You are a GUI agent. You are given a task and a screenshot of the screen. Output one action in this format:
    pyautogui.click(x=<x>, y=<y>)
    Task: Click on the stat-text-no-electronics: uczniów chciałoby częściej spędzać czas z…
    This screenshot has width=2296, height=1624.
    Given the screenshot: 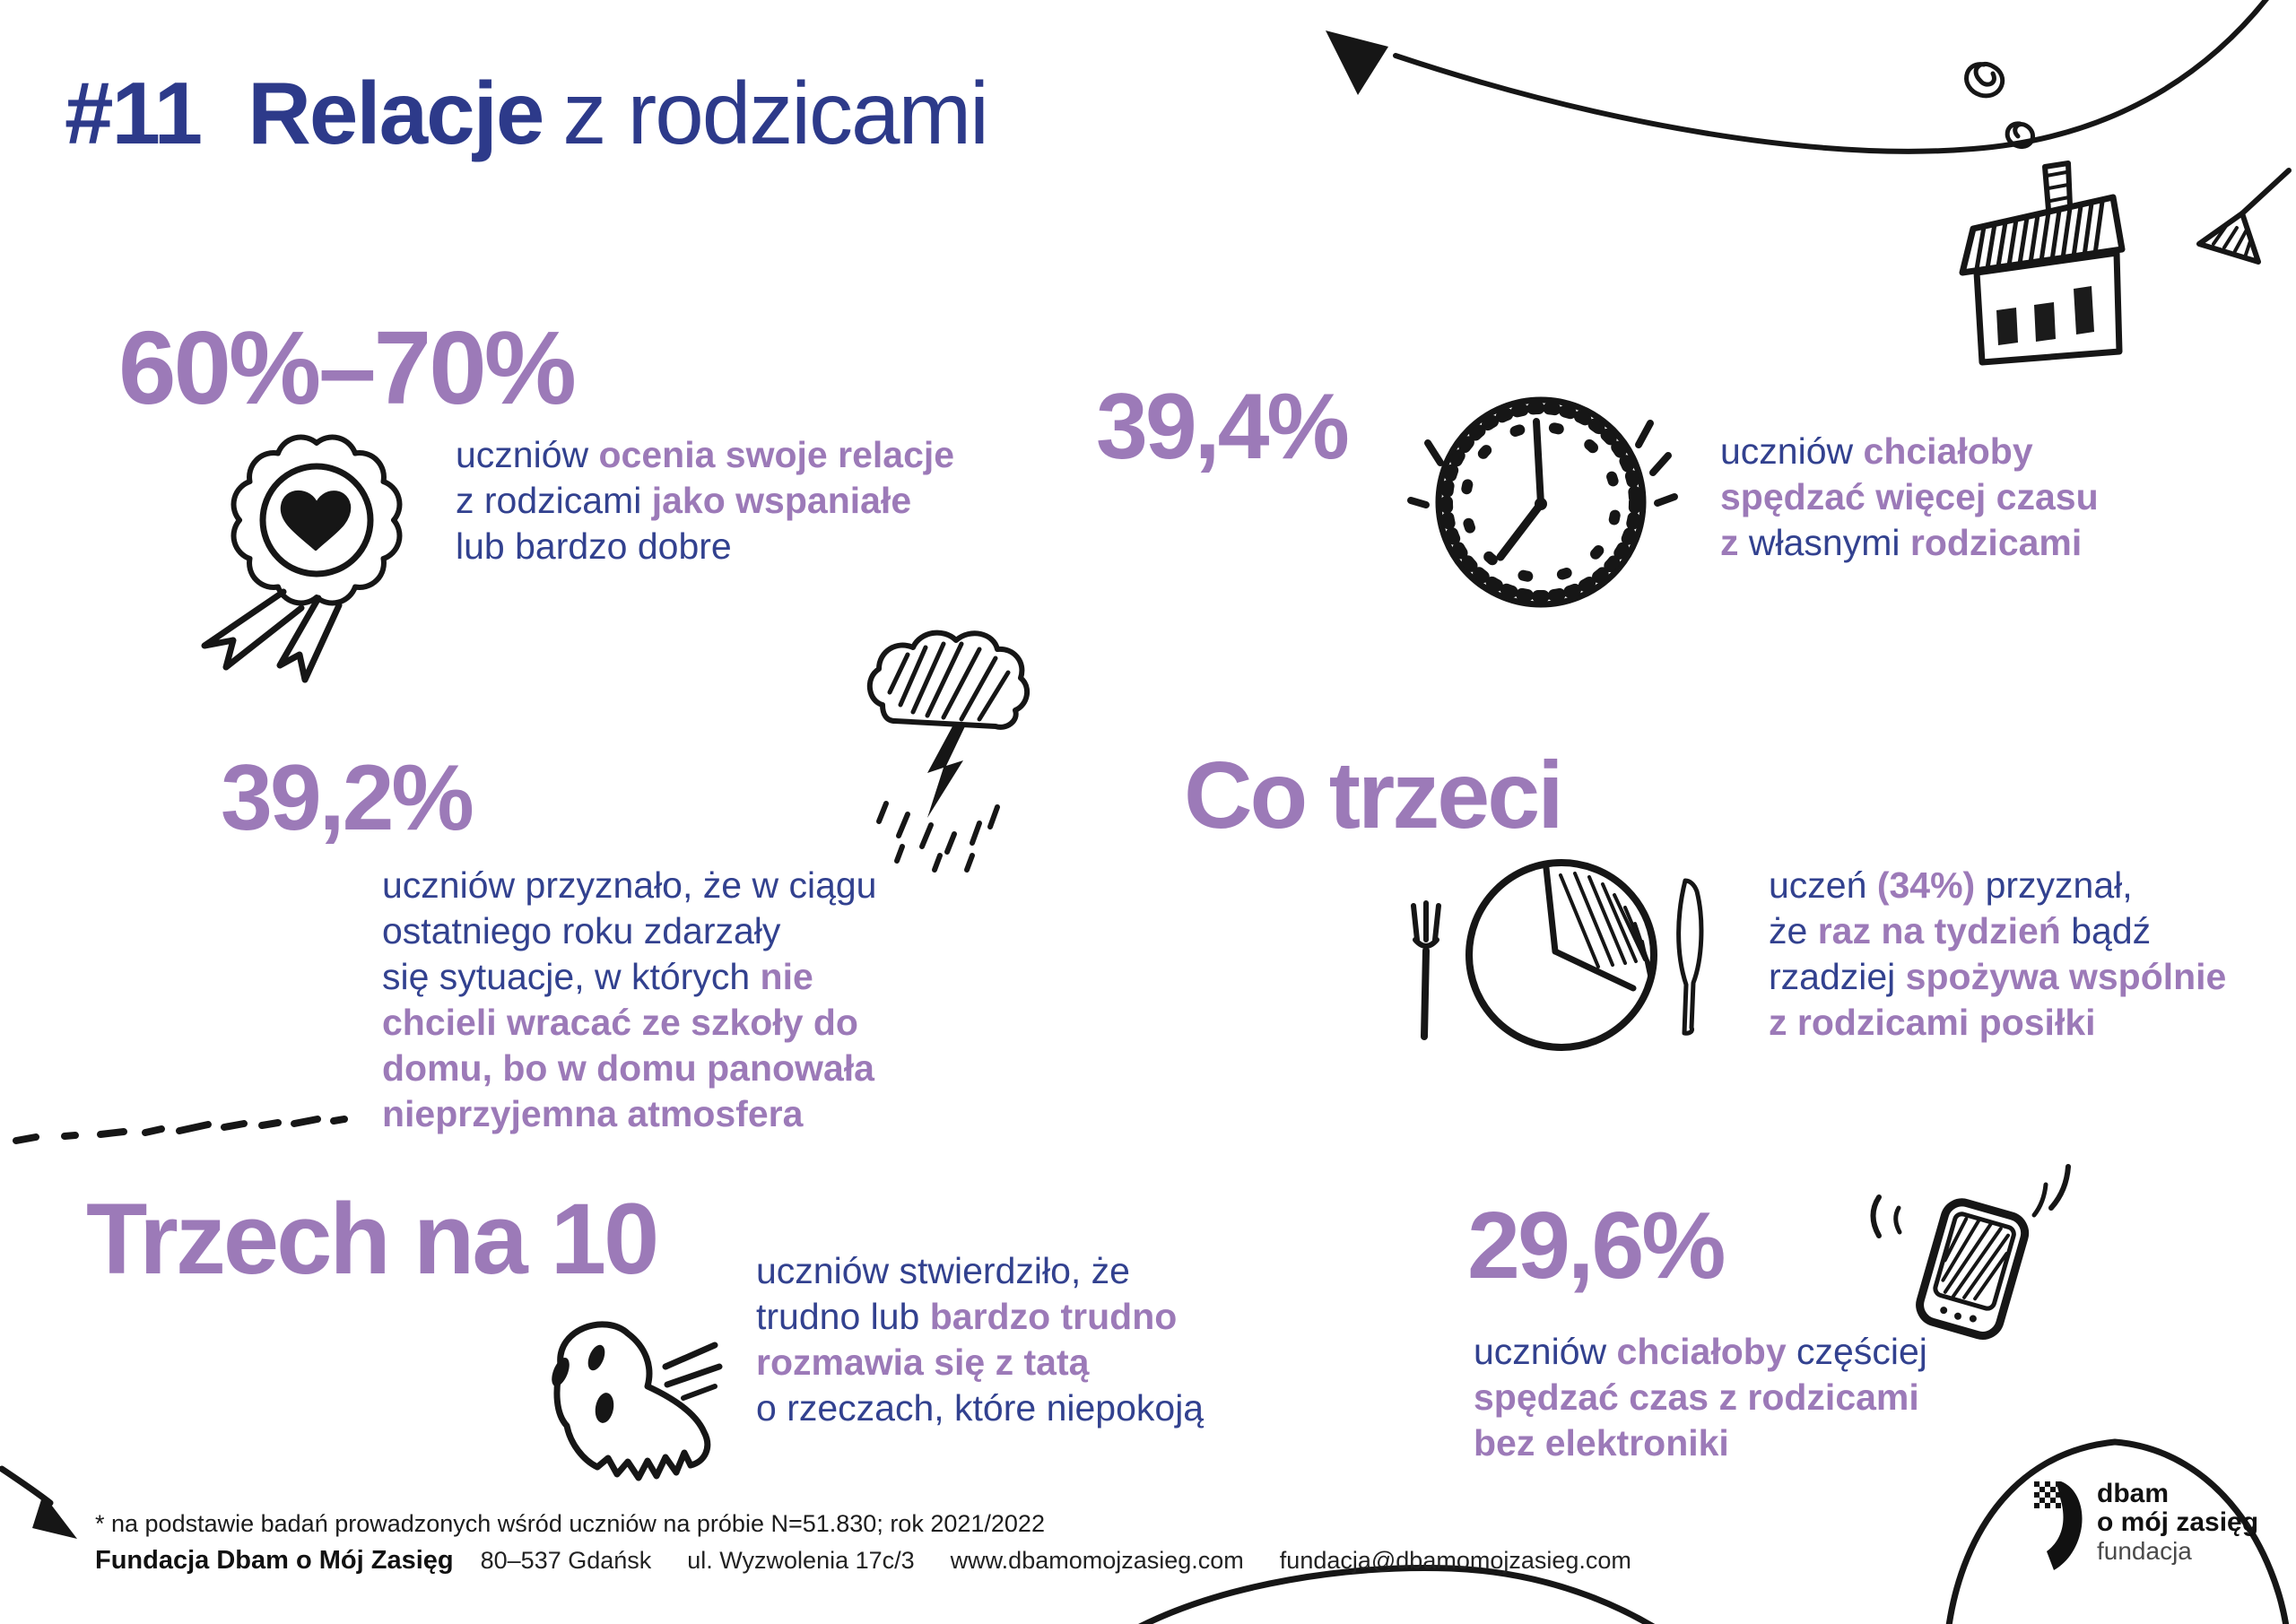 What is the action you would take?
    pyautogui.click(x=1700, y=1397)
    